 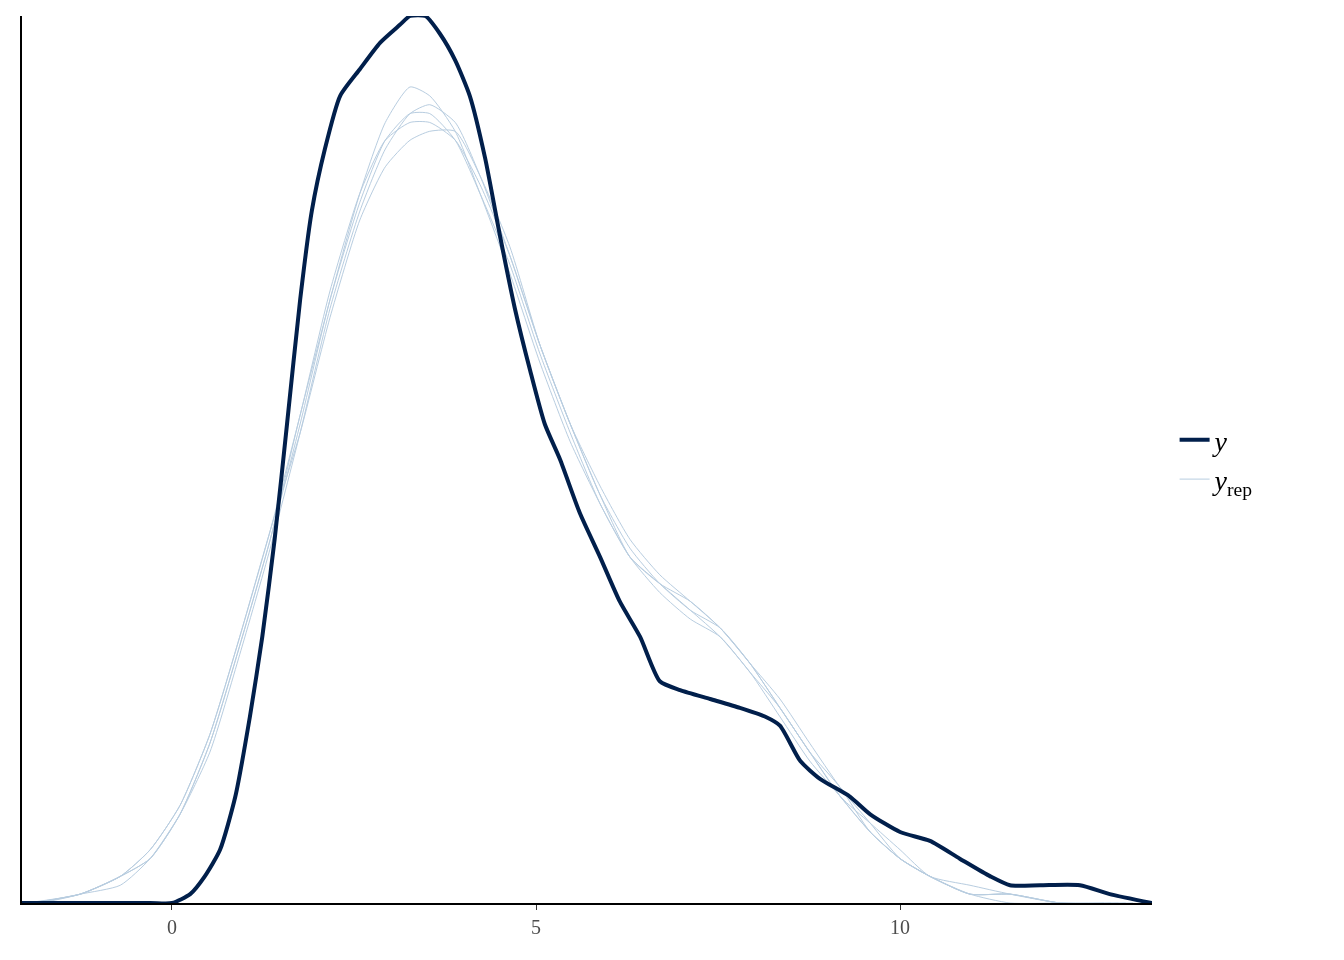 I want to click on x-tick-label: 10, so click(x=900, y=926).